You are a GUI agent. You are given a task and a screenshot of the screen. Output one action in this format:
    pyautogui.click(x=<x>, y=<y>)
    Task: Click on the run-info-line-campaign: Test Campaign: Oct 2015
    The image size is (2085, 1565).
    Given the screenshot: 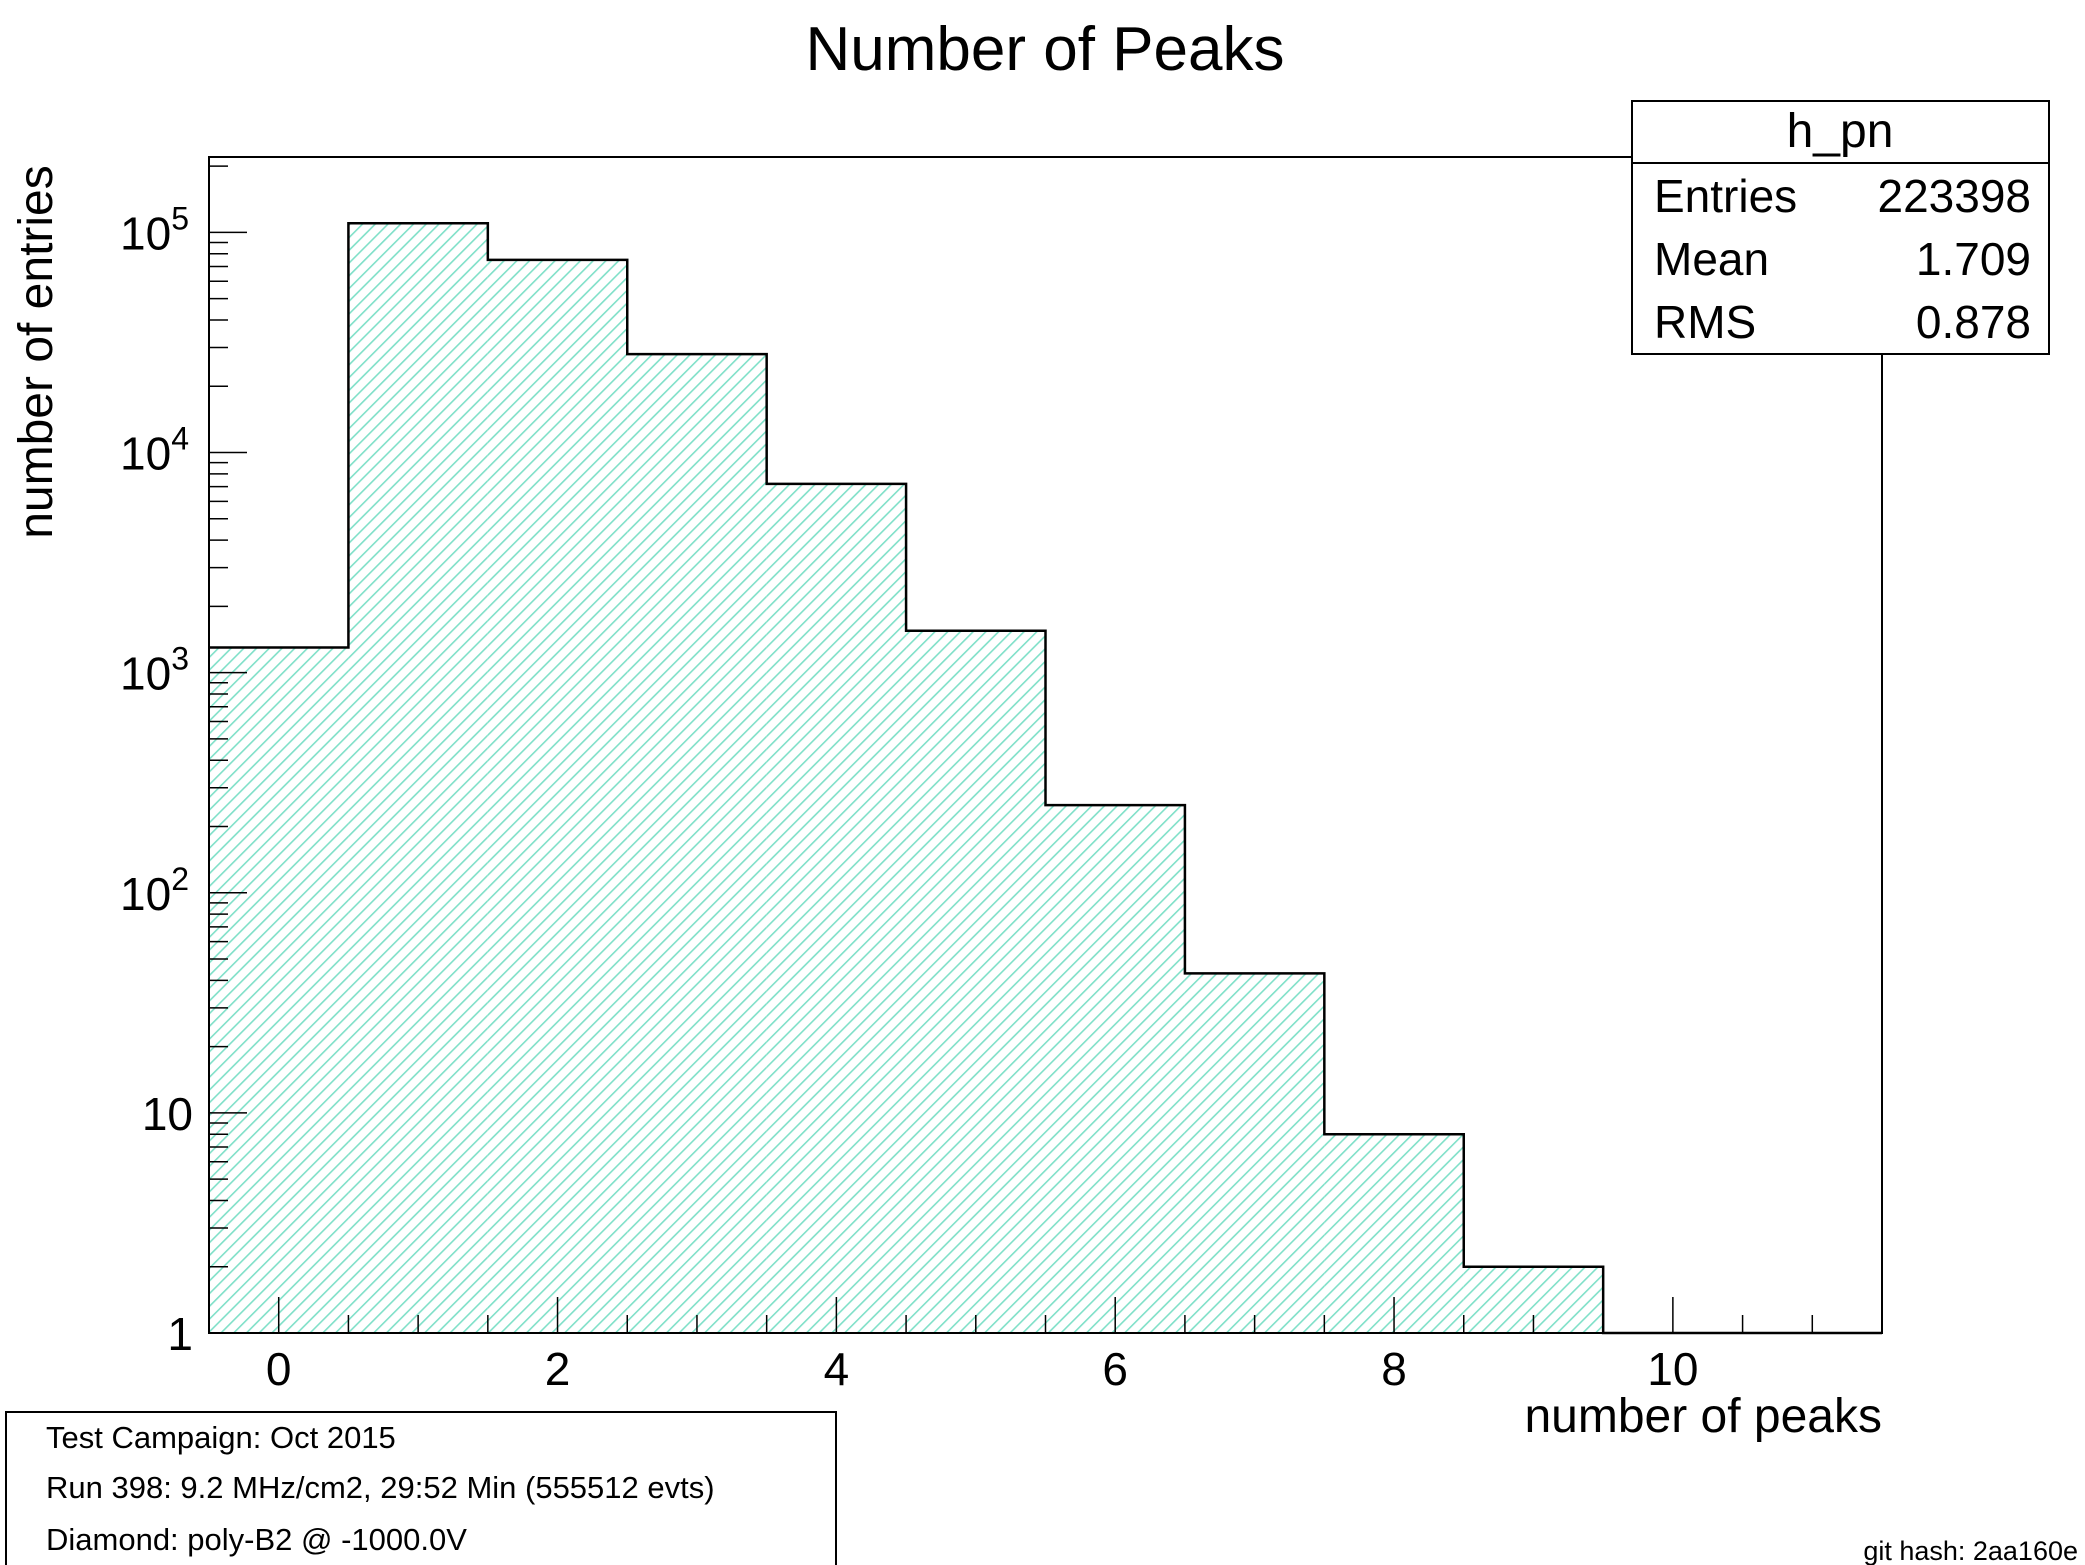 What is the action you would take?
    pyautogui.click(x=221, y=1437)
    